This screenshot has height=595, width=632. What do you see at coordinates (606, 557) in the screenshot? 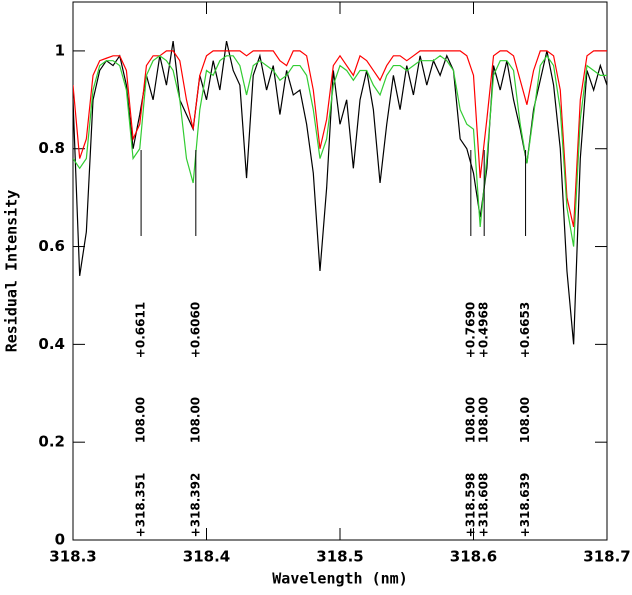
I see `x-tick-label: 318.7` at bounding box center [606, 557].